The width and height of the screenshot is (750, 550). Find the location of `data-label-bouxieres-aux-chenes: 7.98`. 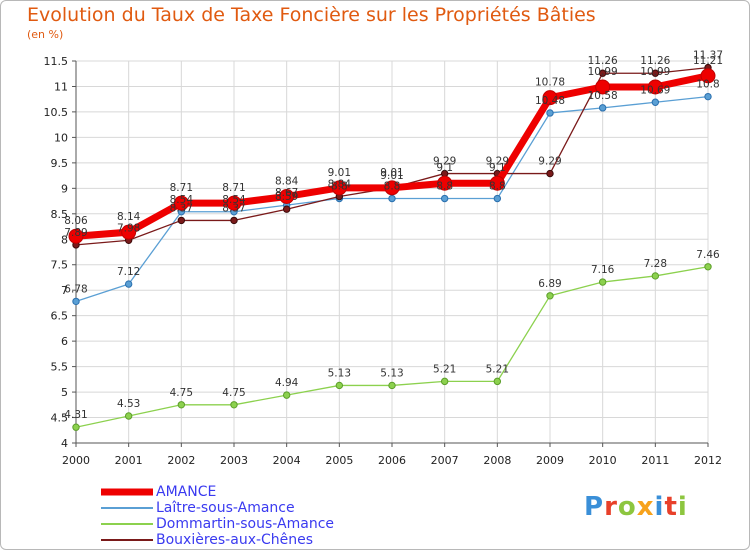

data-label-bouxieres-aux-chenes: 7.98 is located at coordinates (128, 228).